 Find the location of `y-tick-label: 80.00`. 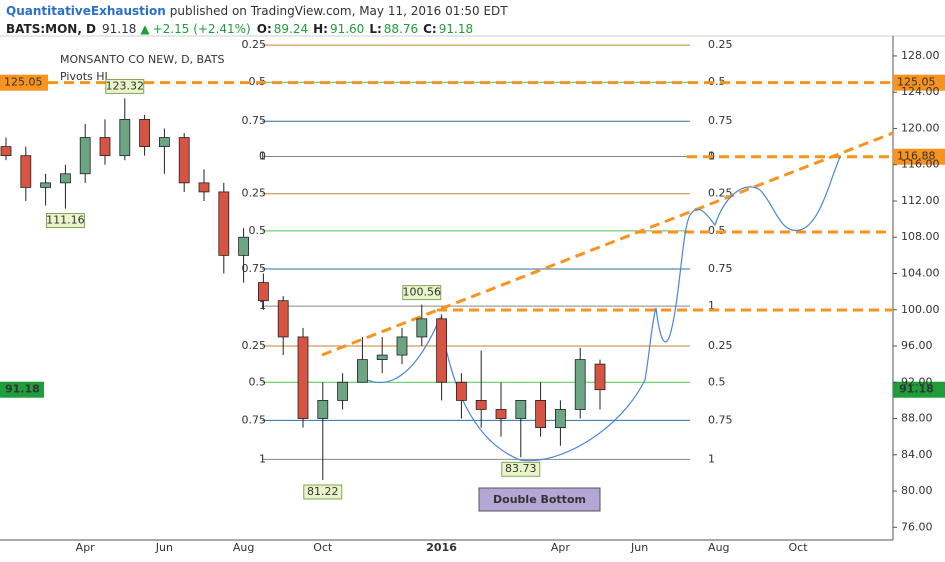

y-tick-label: 80.00 is located at coordinates (917, 490).